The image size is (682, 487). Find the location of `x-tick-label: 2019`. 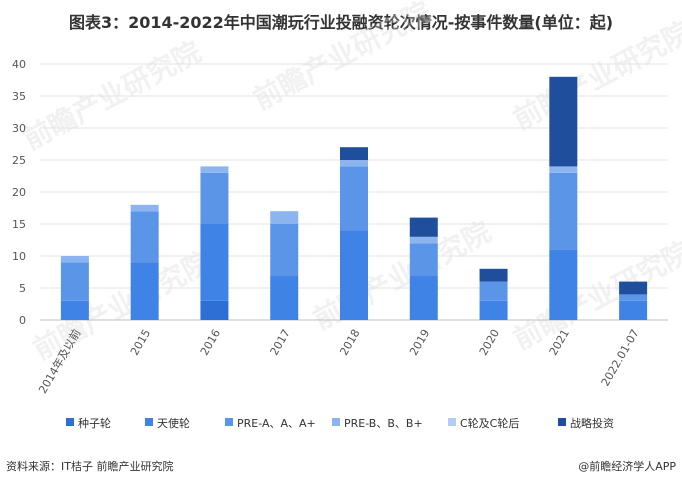

x-tick-label: 2019 is located at coordinates (419, 342).